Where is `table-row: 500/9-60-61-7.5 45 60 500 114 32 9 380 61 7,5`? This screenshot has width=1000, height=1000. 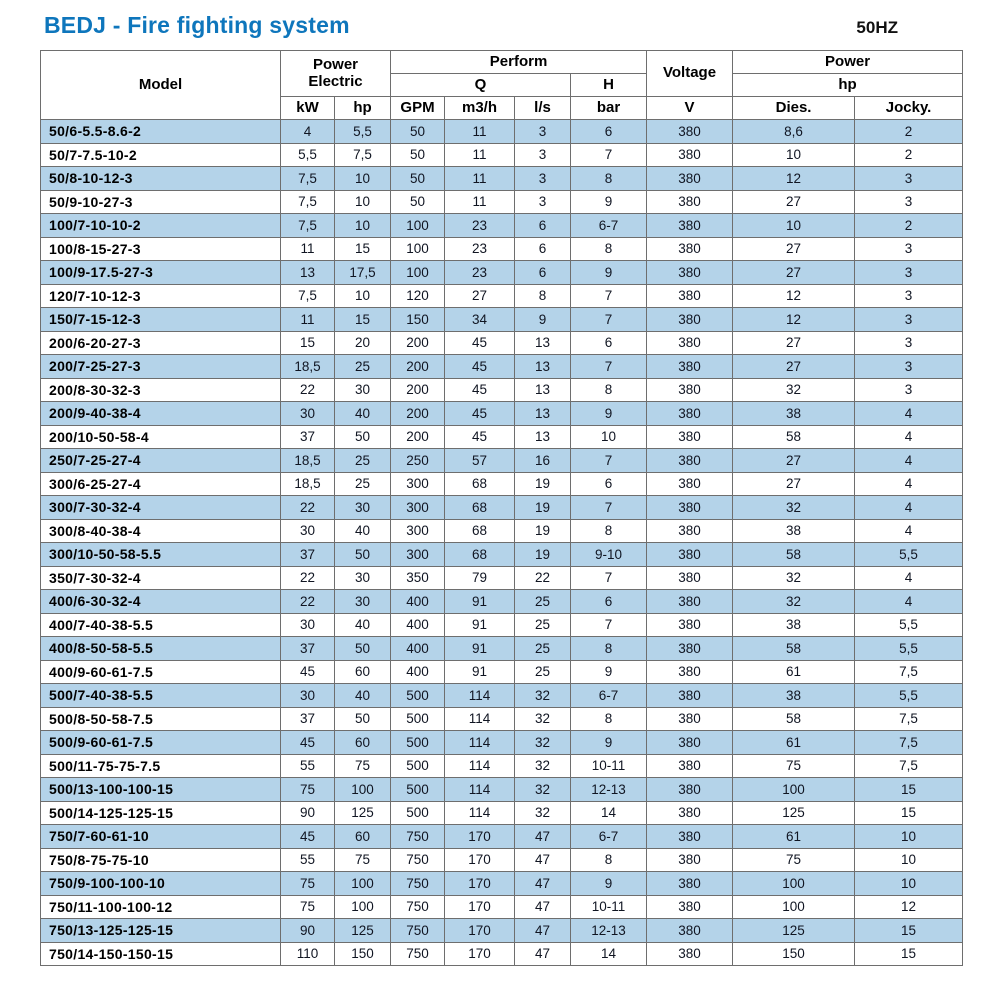
table-row: 500/9-60-61-7.5 45 60 500 114 32 9 380 61 7,5 is located at coordinates (502, 742).